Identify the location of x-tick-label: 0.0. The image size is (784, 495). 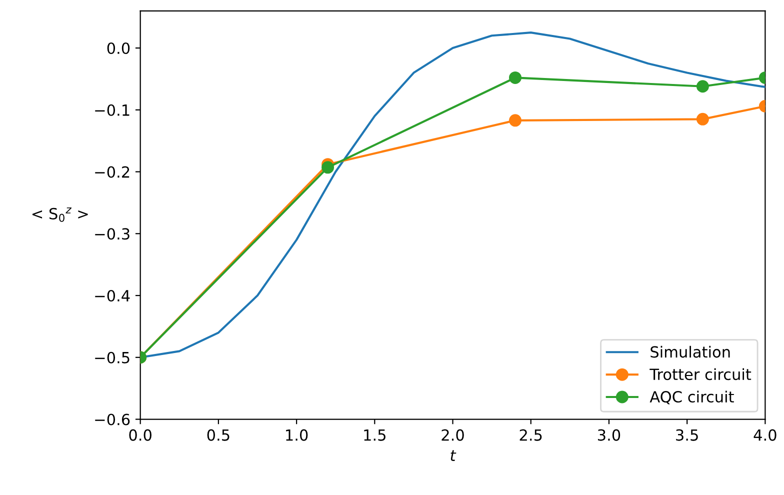
(140, 435).